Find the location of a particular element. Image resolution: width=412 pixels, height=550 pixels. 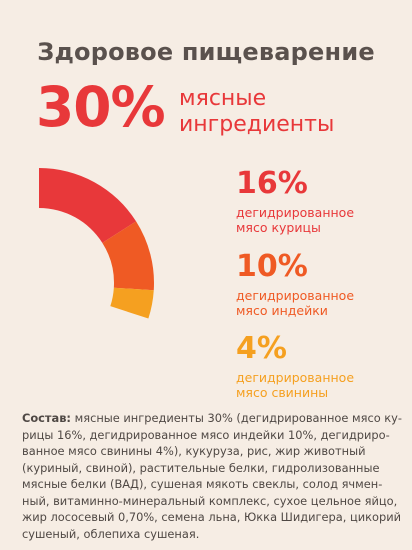

legend-item-pork: 4% дегидрированное мясо свинины is located at coordinates (295, 366).